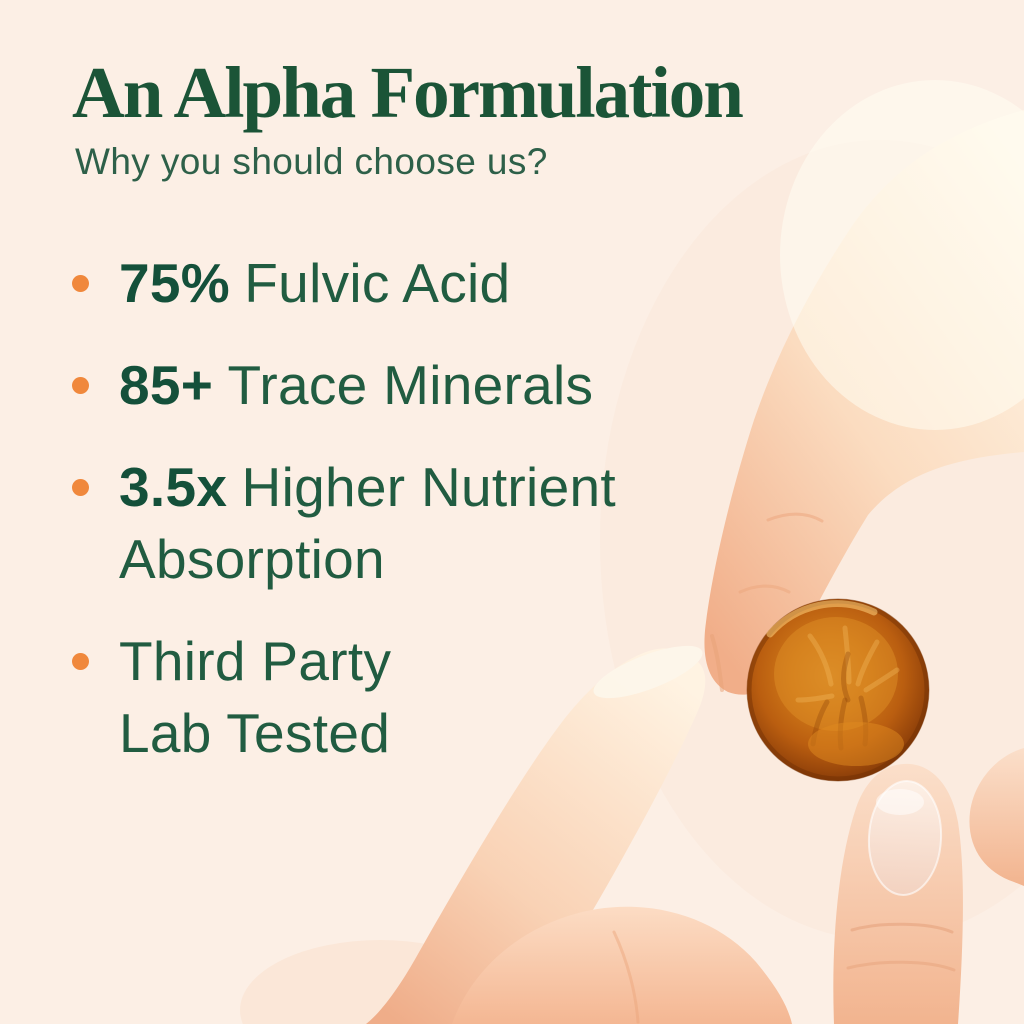 Image resolution: width=1024 pixels, height=1024 pixels. I want to click on benefit-rest: Higher Nutrient Absorption, so click(367, 523).